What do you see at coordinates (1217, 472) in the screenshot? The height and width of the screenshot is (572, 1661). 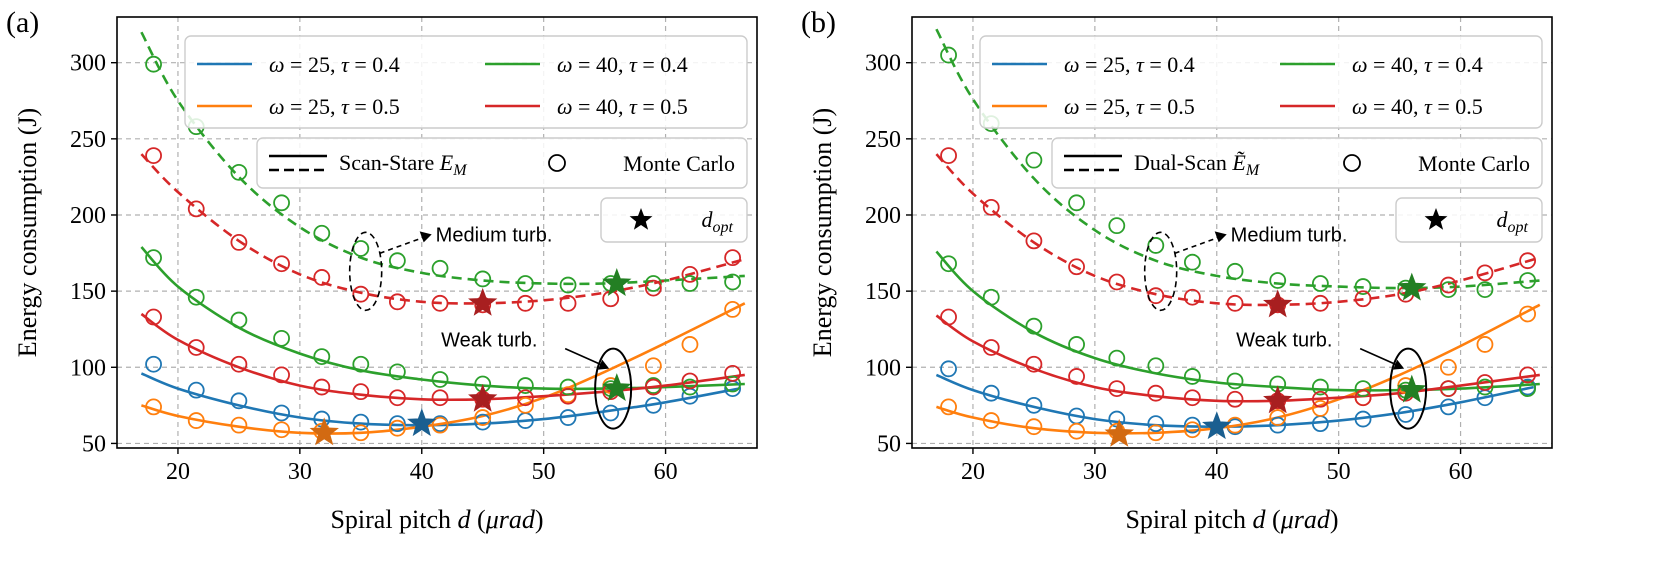 I see `x-tick-label: 40` at bounding box center [1217, 472].